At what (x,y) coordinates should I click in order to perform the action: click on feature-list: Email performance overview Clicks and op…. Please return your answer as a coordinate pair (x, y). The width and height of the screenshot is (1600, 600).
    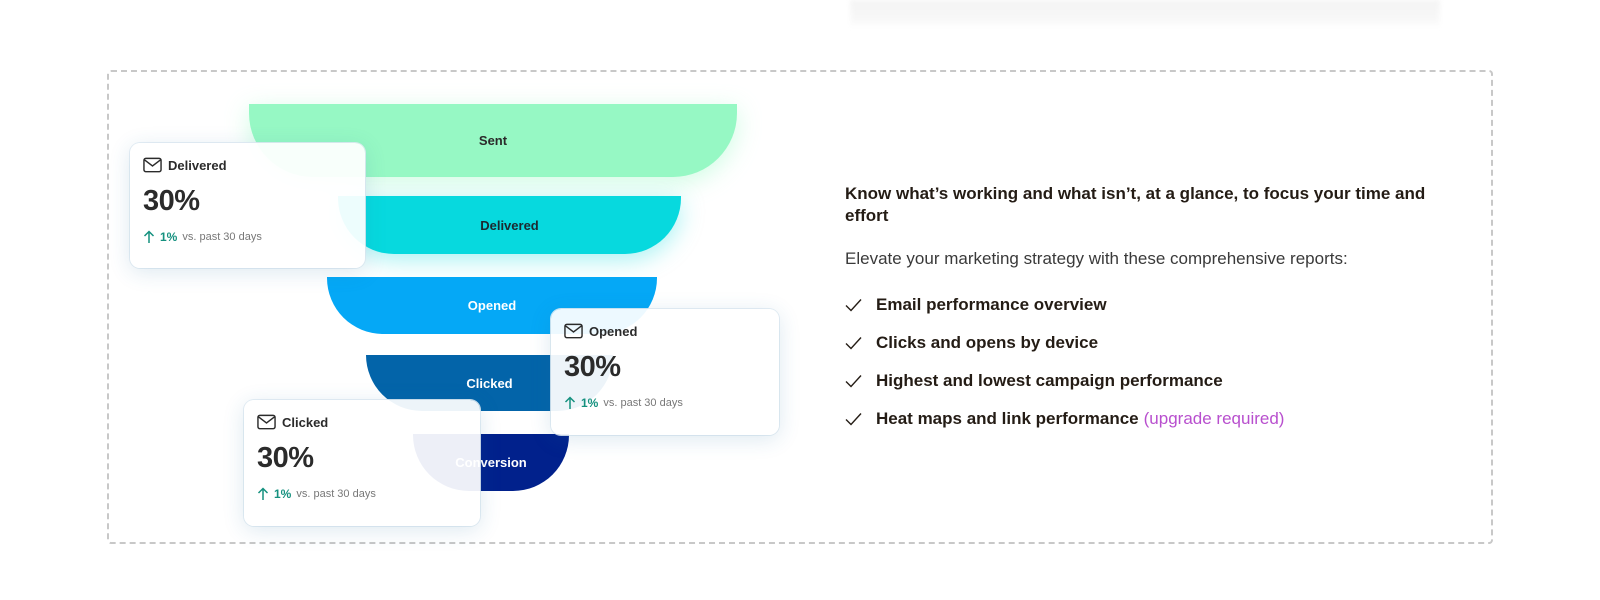
    Looking at the image, I should click on (1145, 362).